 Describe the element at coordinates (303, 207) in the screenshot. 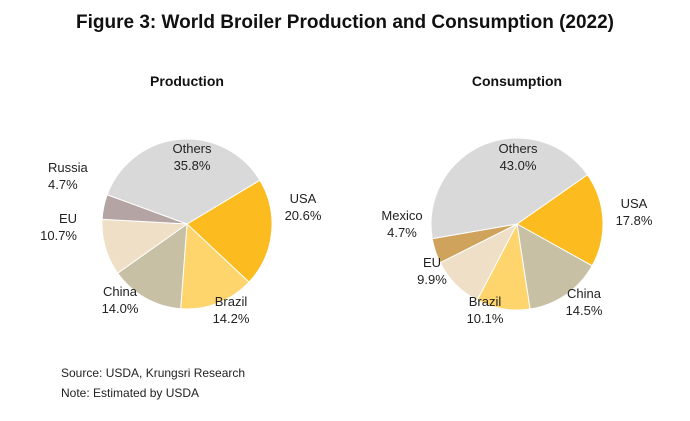

I see `production-label-usa: USA 20.6%` at that location.